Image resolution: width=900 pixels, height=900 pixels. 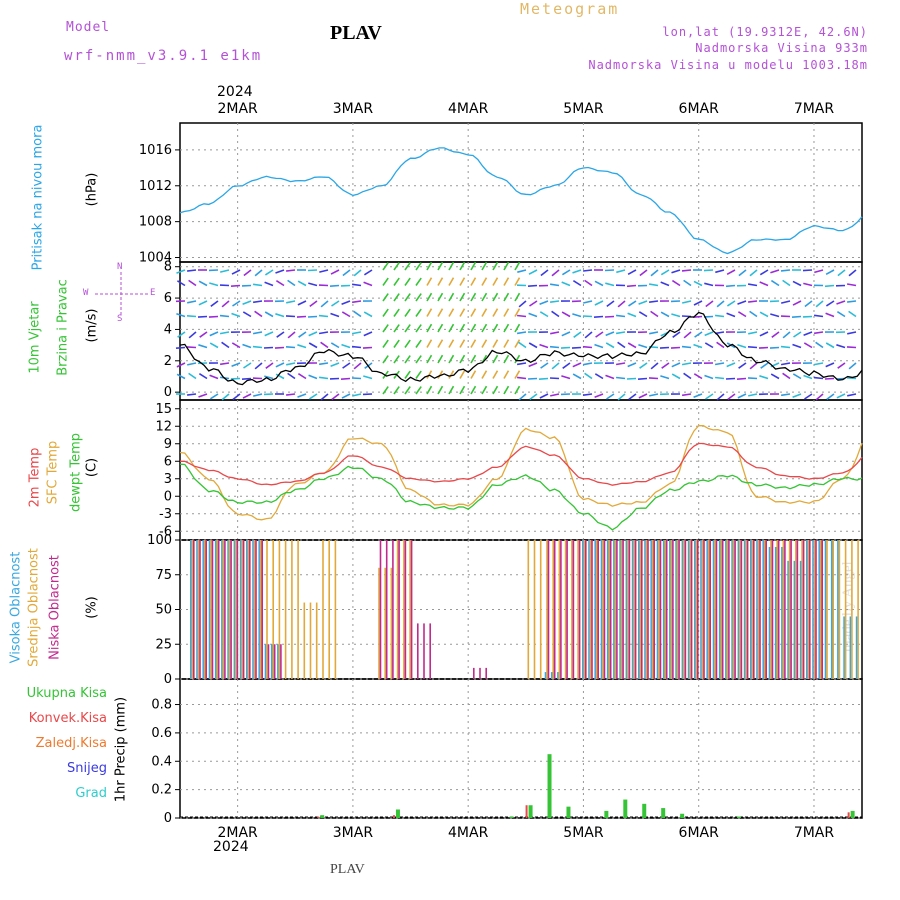 What do you see at coordinates (353, 109) in the screenshot?
I see `top-day-label: 3MAR` at bounding box center [353, 109].